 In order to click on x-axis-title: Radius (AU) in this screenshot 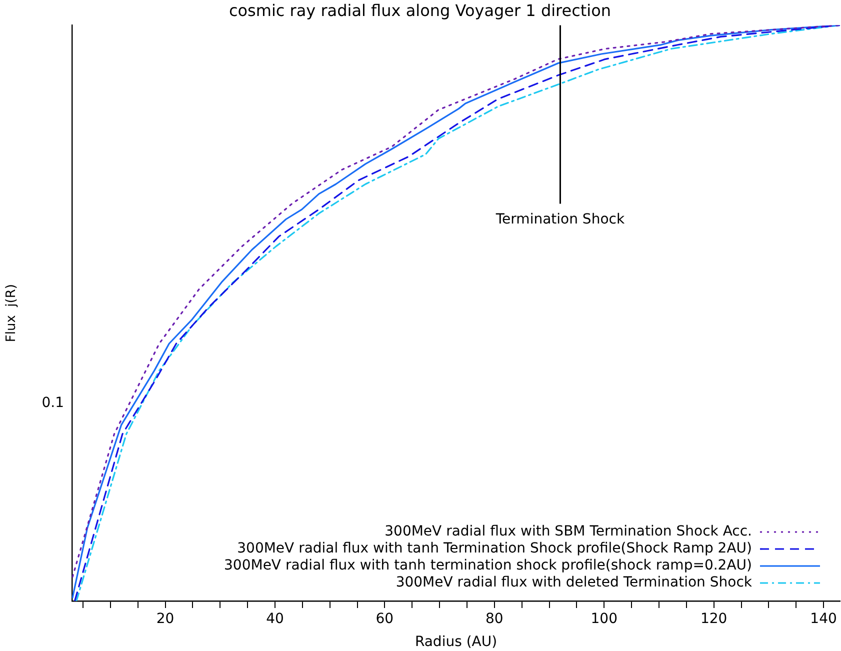, I will do `click(456, 642)`.